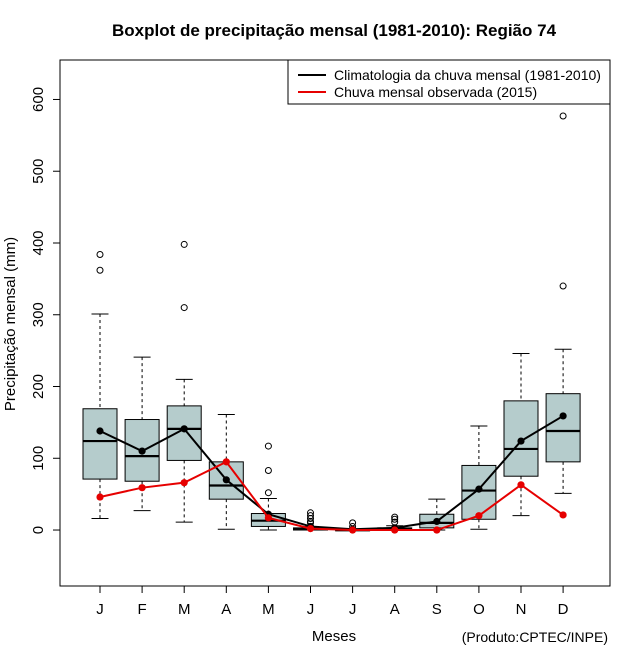  I want to click on legend-label-observada: Chuva mensal observada (2015), so click(435, 92).